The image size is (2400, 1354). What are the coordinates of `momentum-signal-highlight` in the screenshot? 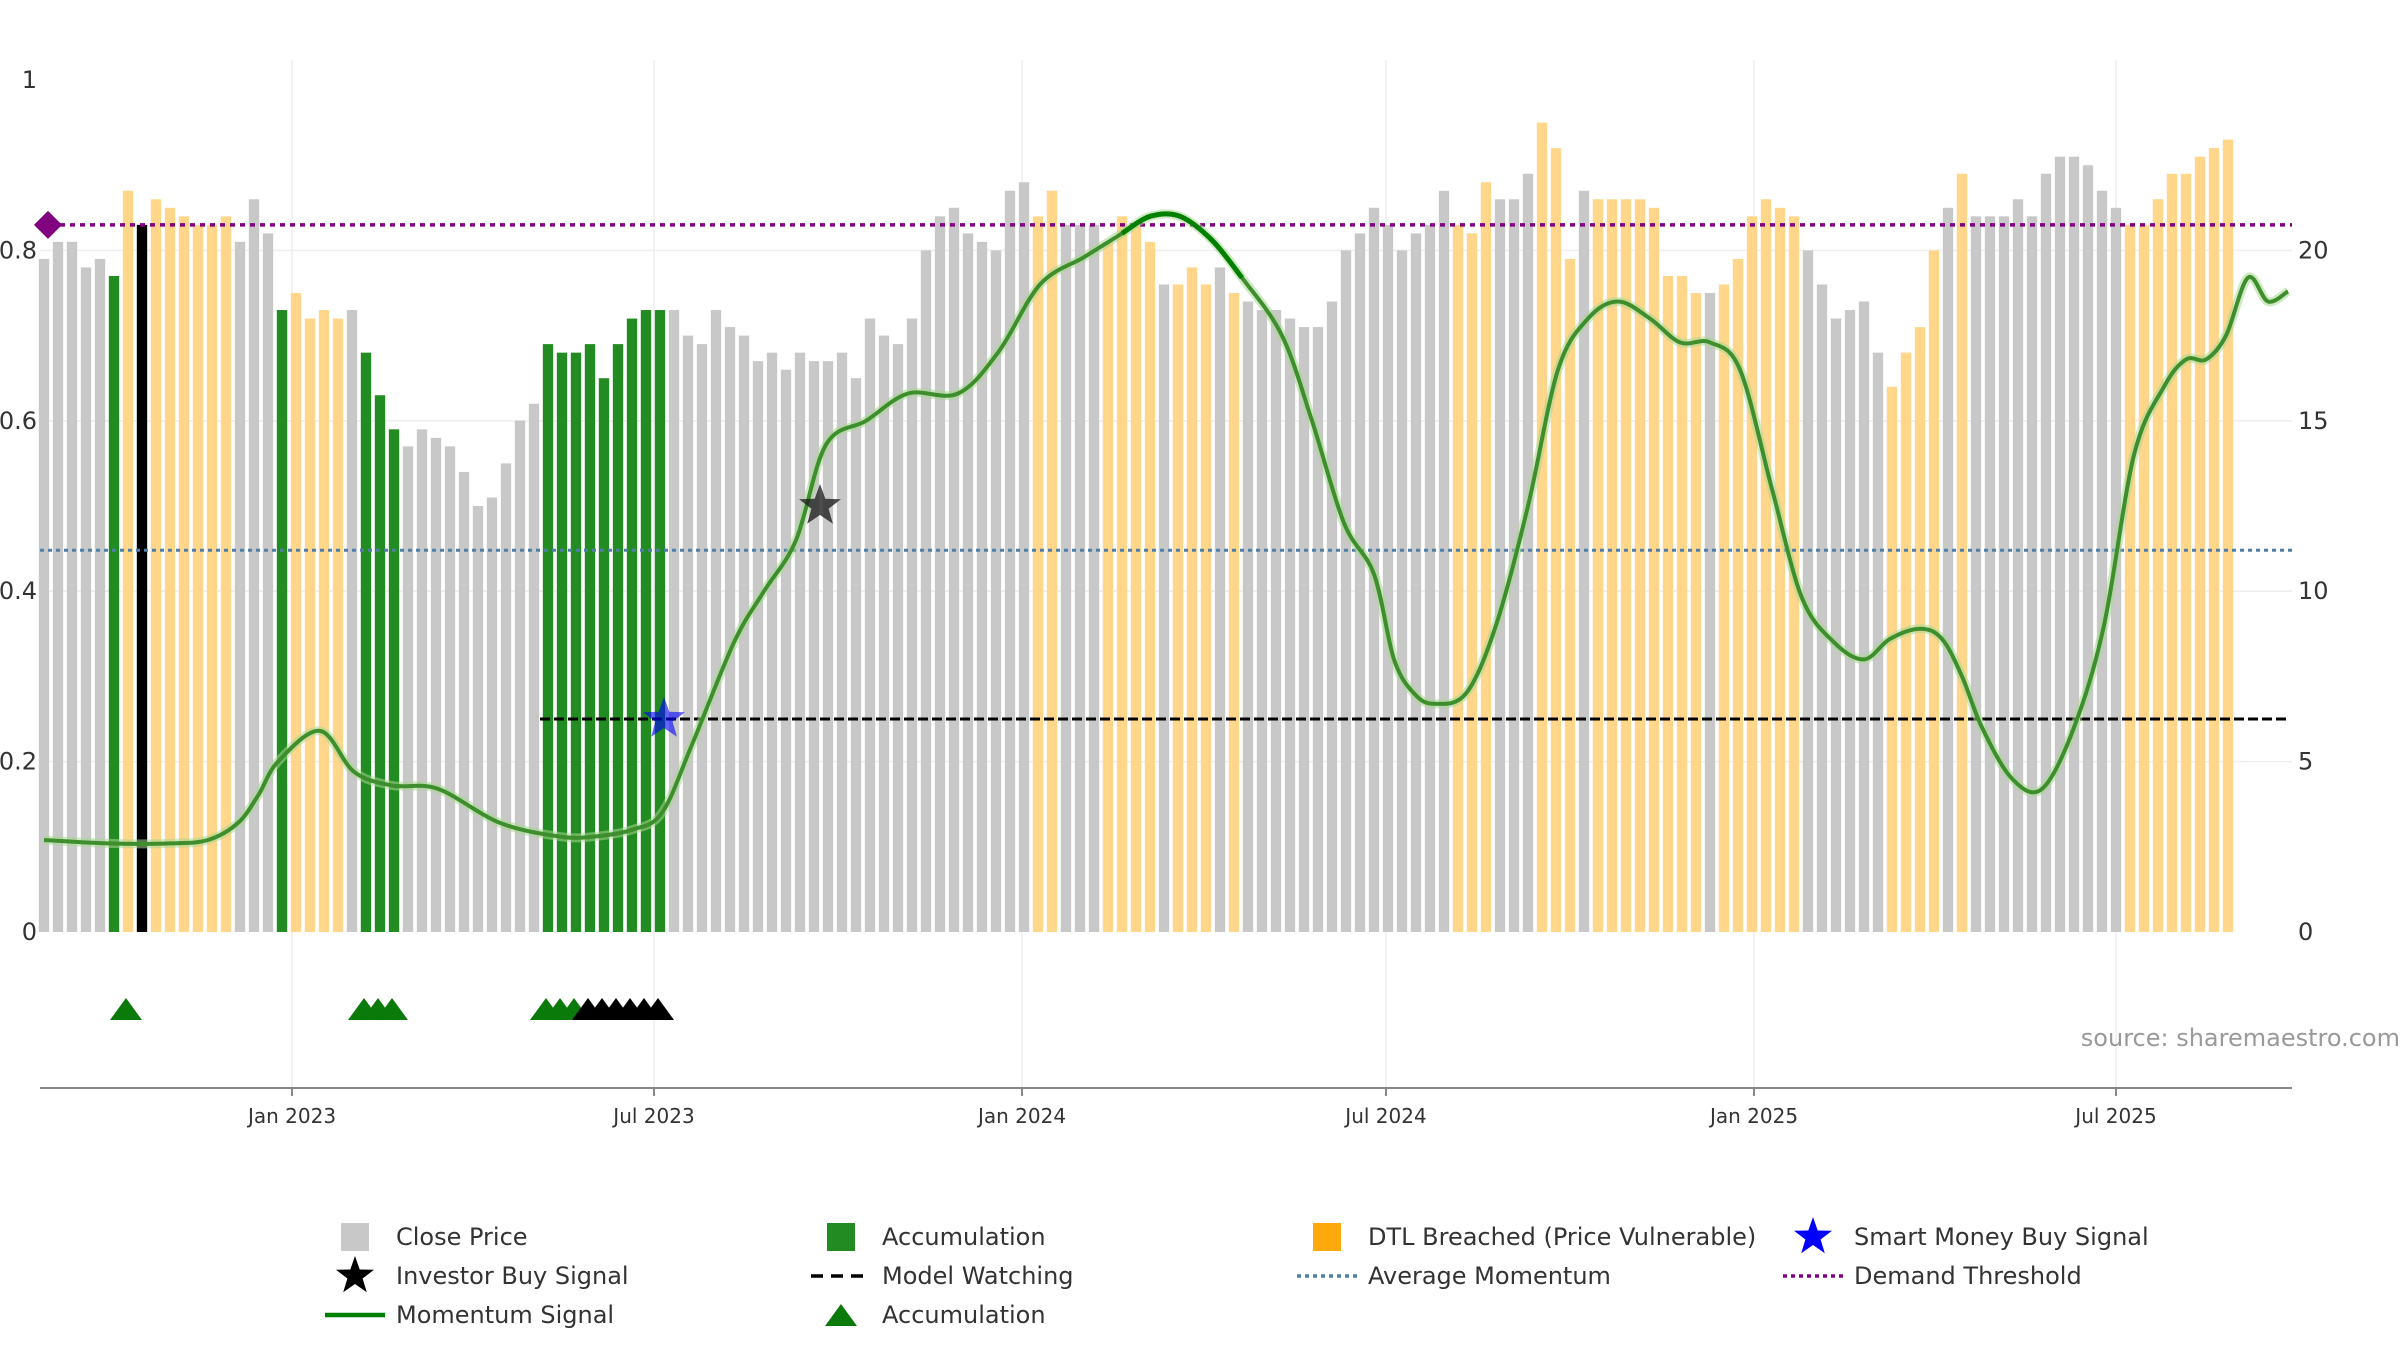 It's located at (1182, 245).